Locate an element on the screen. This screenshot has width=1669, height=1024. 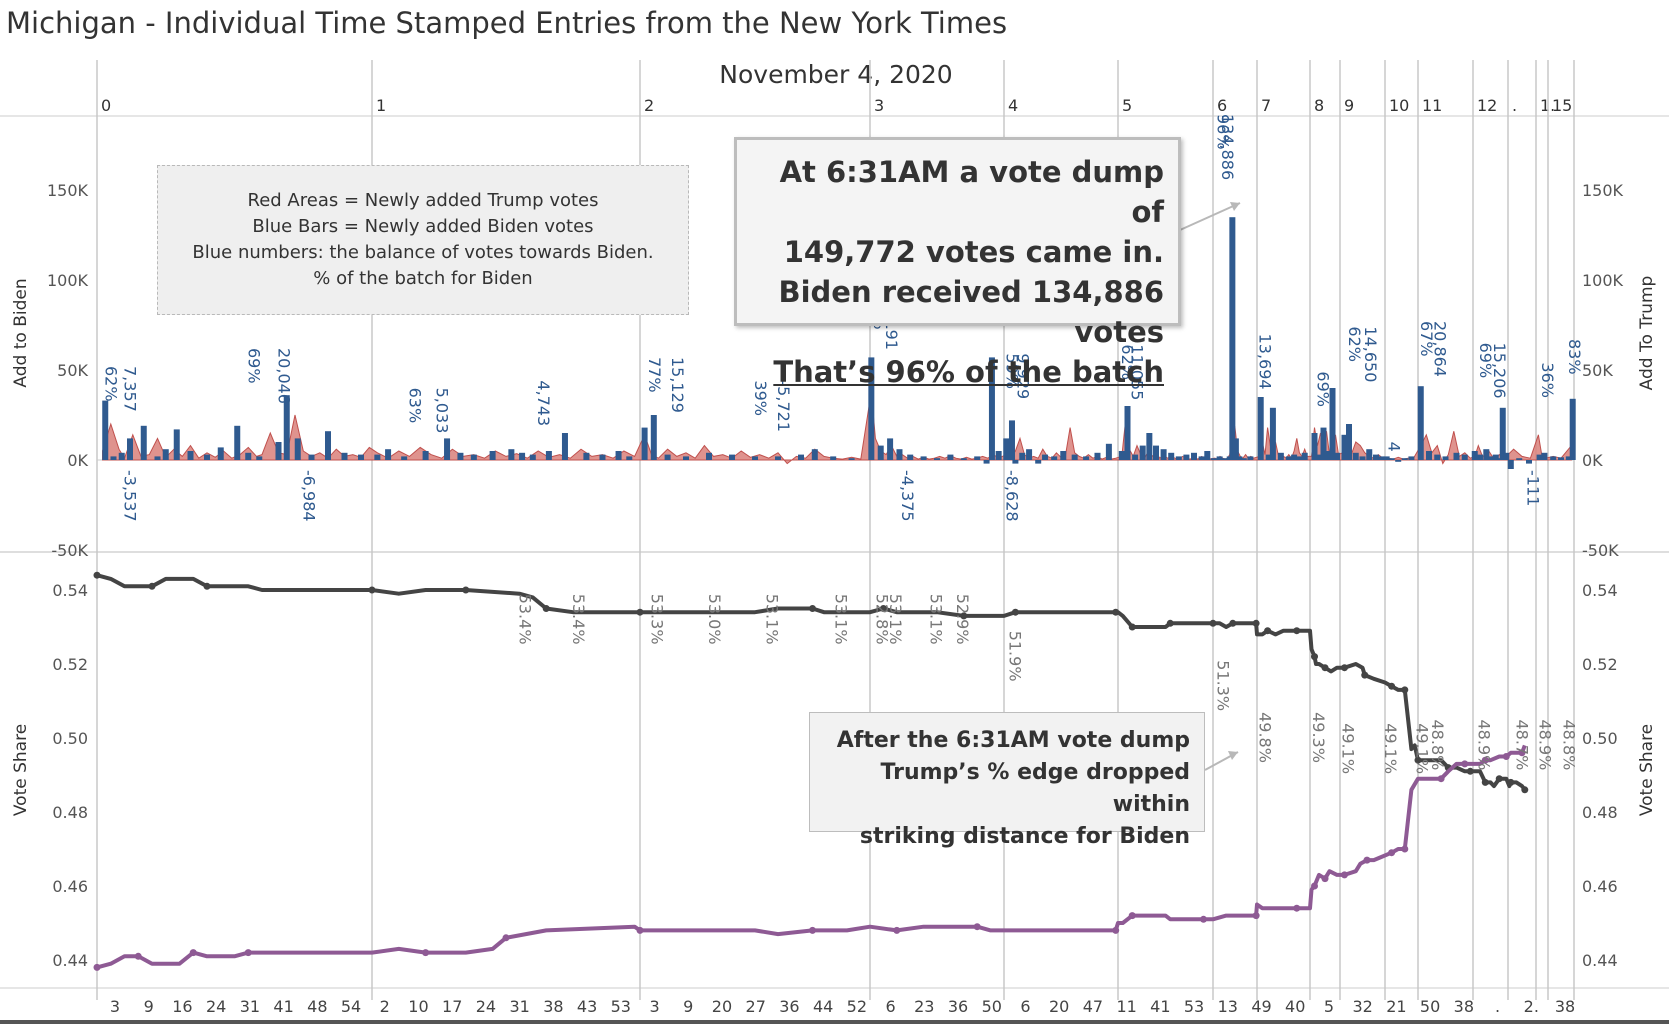
callout-line: Trump’s % edge dropped within is located at coordinates (1035, 788).